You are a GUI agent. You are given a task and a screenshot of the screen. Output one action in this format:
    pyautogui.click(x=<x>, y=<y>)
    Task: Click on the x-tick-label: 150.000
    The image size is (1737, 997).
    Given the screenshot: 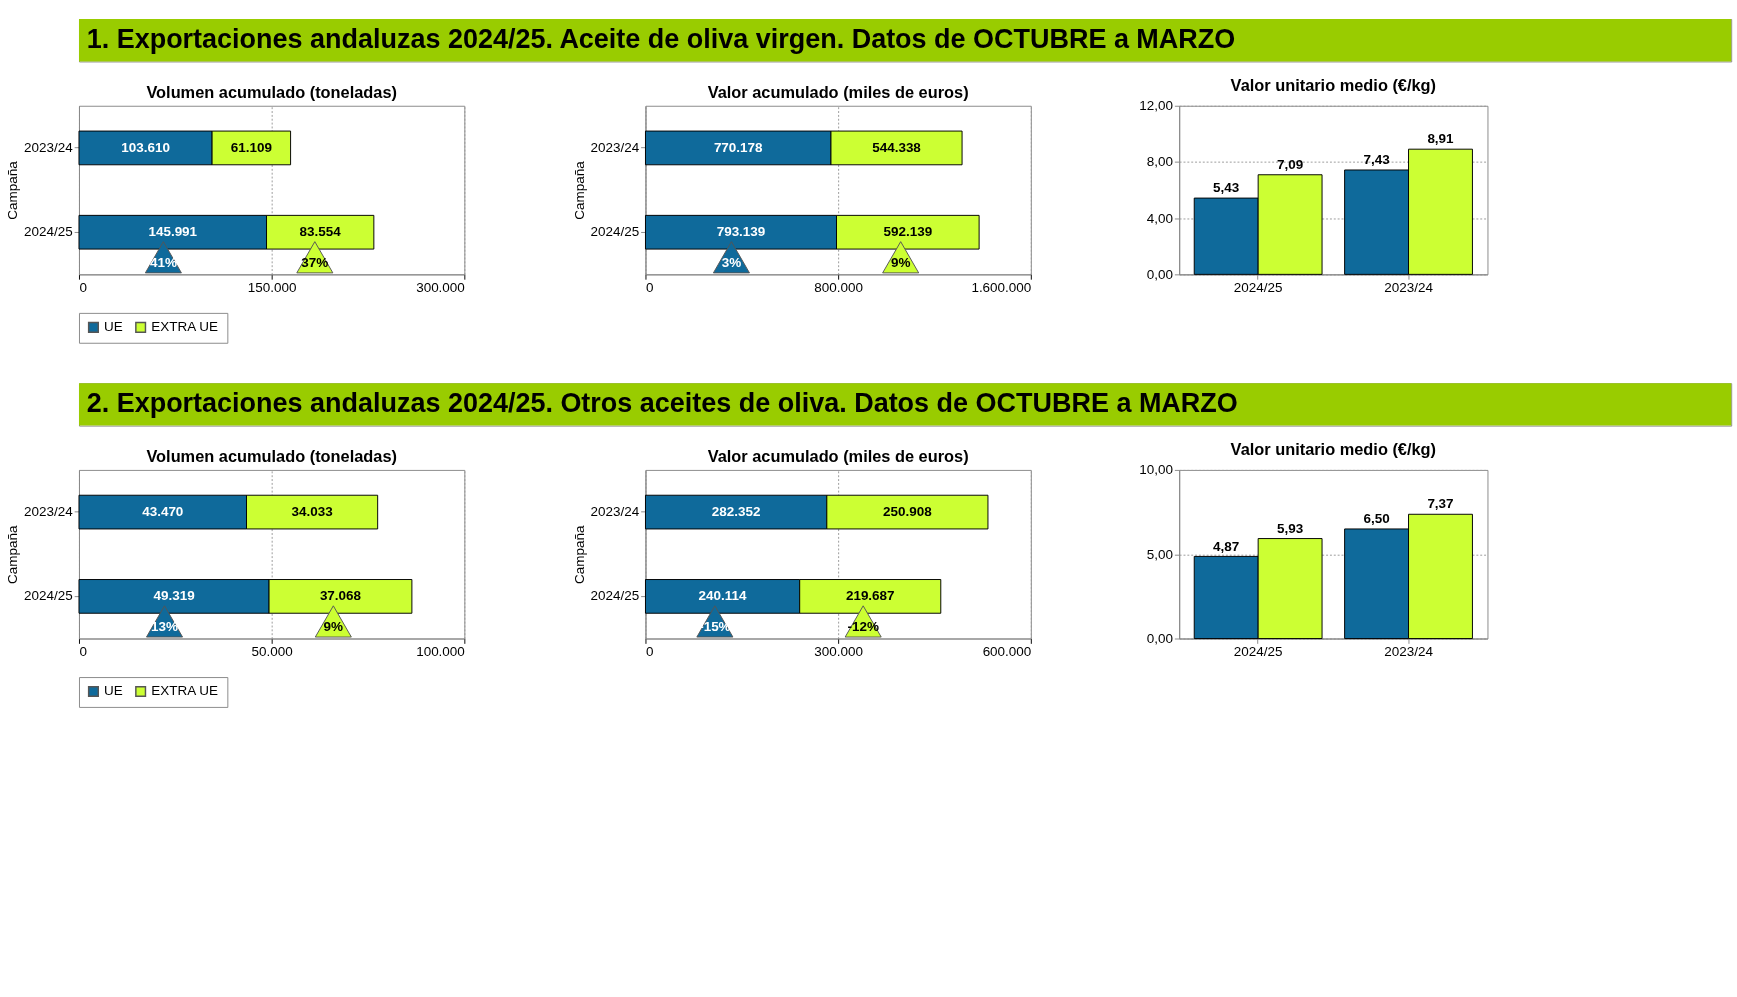 What is the action you would take?
    pyautogui.click(x=272, y=288)
    